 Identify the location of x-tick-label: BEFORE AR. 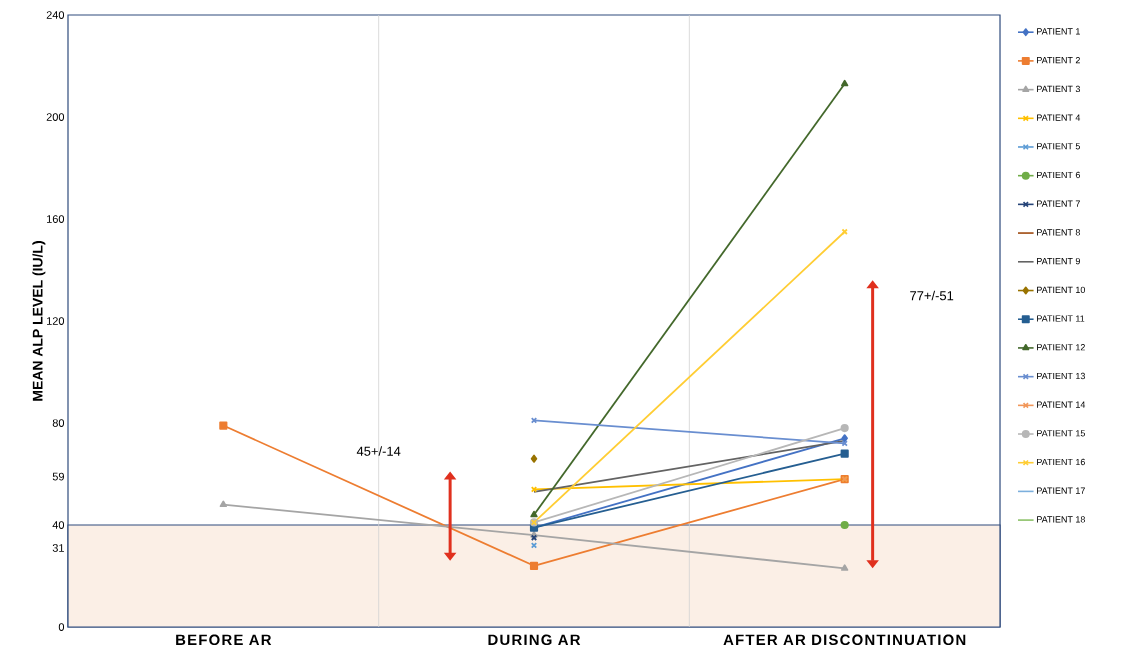
(224, 640).